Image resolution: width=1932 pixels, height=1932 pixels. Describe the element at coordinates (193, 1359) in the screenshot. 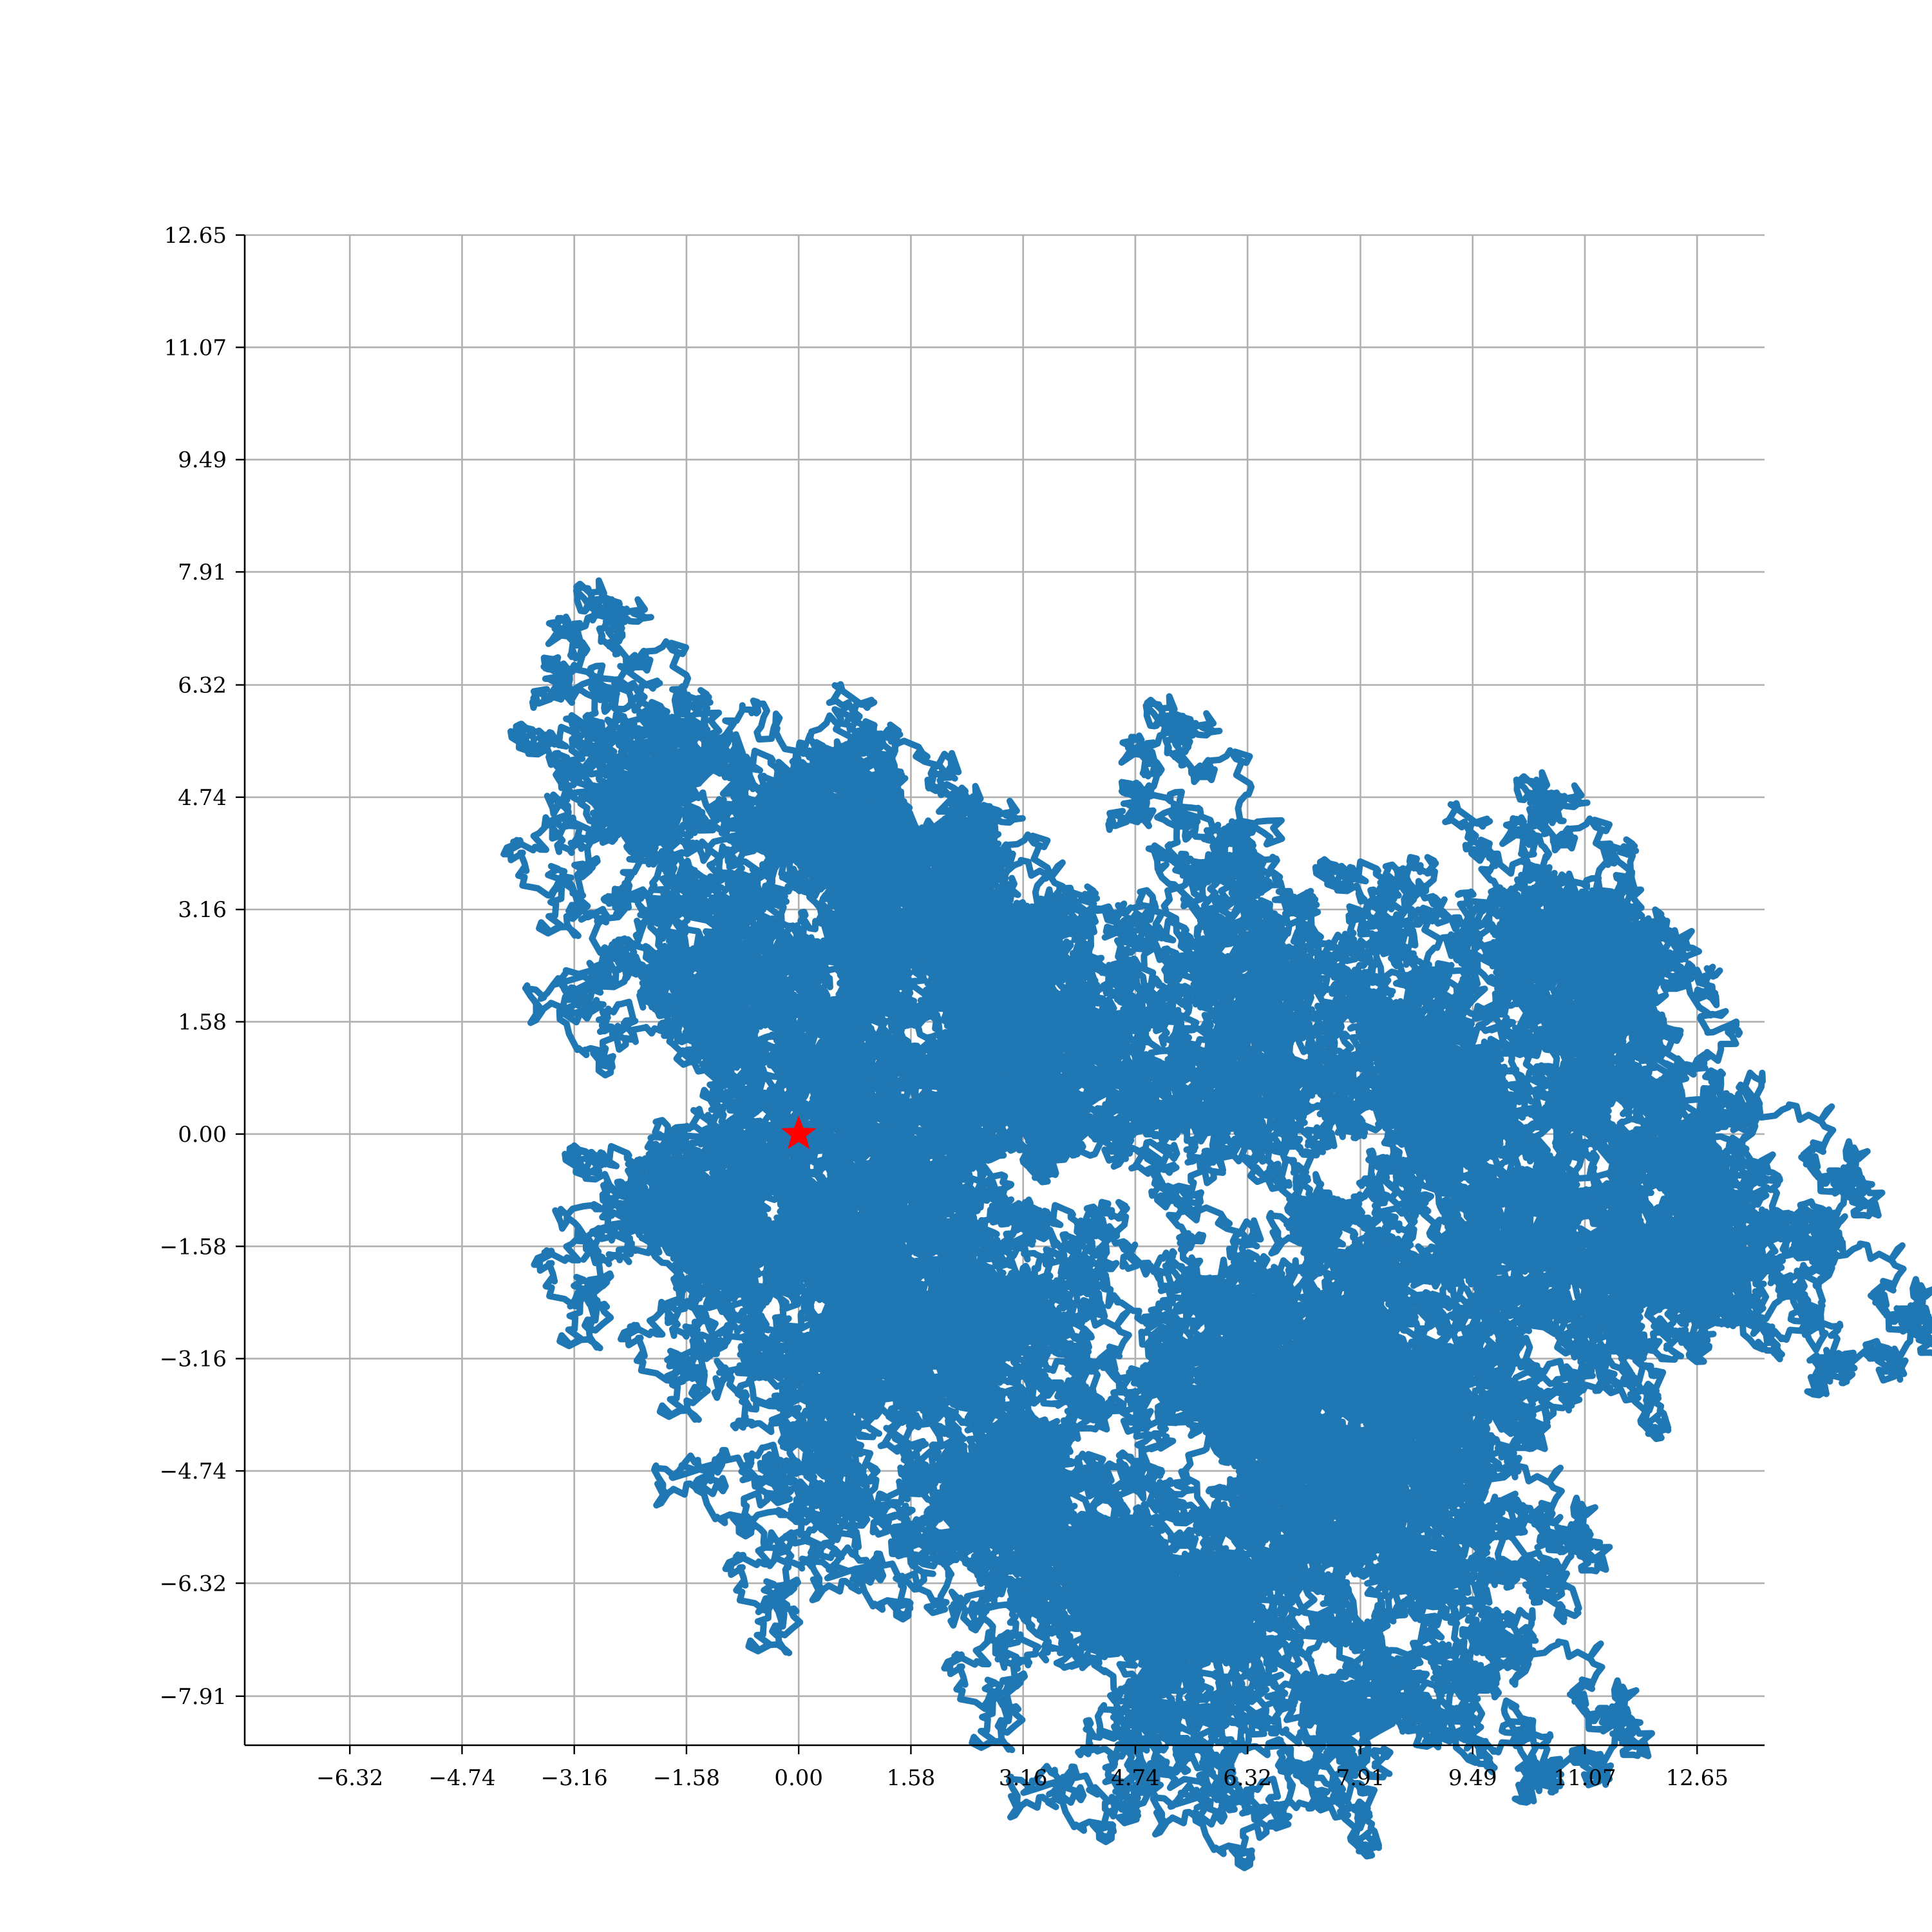

I see `y-tick-label: −3.16` at that location.